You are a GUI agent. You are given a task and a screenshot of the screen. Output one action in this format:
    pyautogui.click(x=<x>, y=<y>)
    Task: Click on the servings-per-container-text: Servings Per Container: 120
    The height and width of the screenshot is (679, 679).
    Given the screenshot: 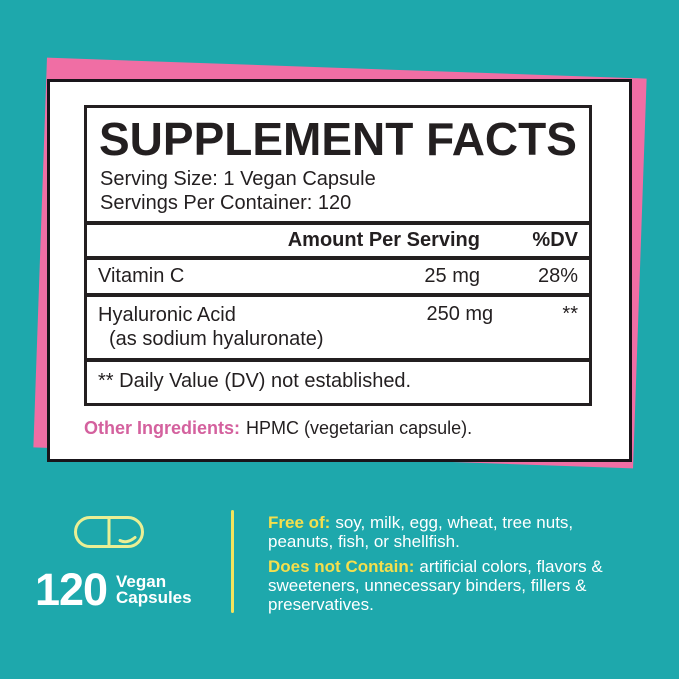 What is the action you would take?
    pyautogui.click(x=226, y=202)
    